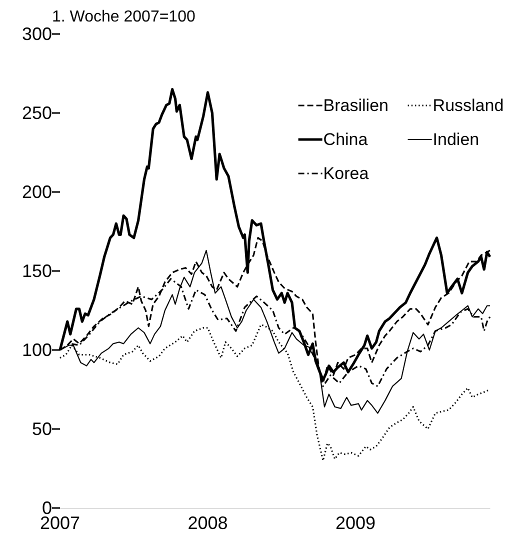 This screenshot has height=550, width=521. I want to click on legend-label: Korea, so click(346, 173).